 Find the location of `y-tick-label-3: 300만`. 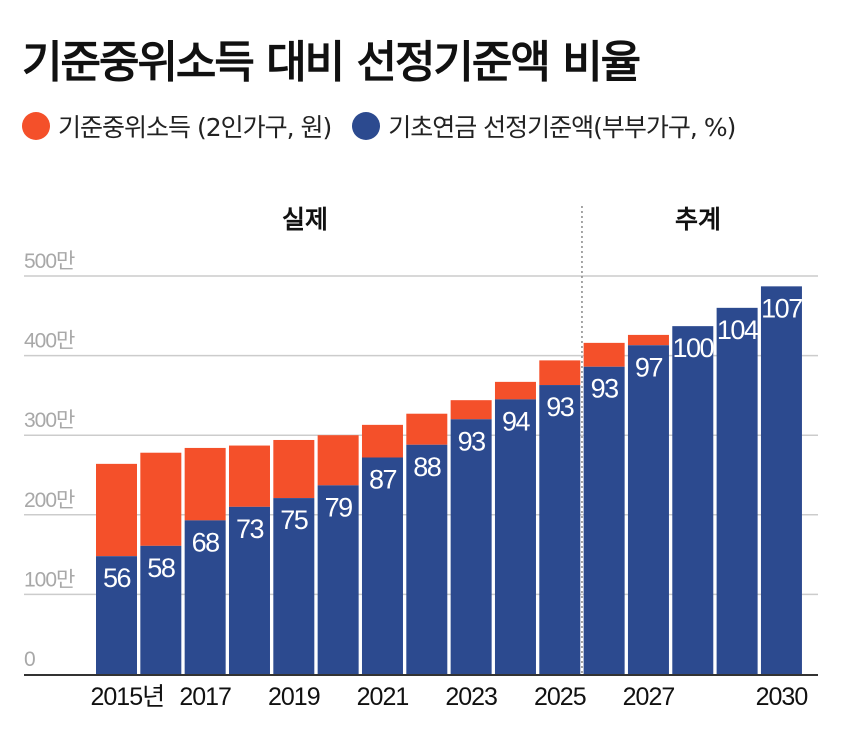

y-tick-label-3: 300만 is located at coordinates (49, 420).